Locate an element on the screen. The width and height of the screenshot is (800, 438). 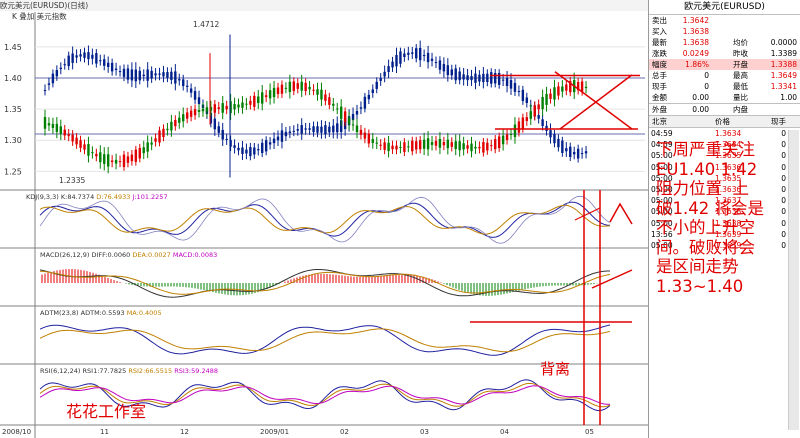
x-tick-label: 12 is located at coordinates (184, 432).